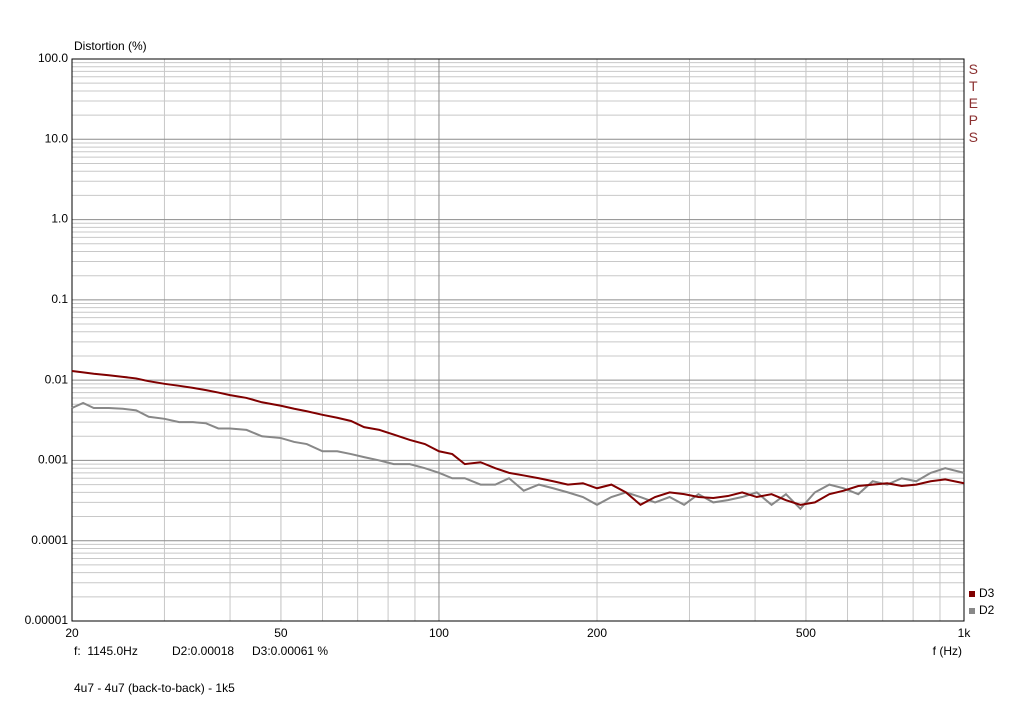  What do you see at coordinates (290, 651) in the screenshot?
I see `cursor-d3: D3:0.00061 %` at bounding box center [290, 651].